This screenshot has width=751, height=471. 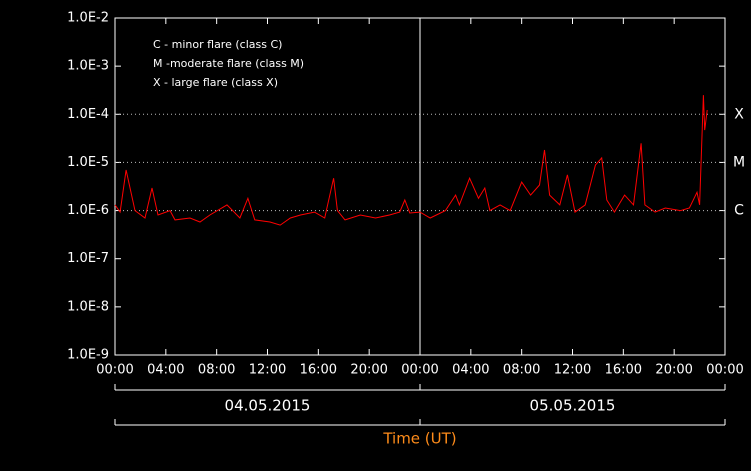 I want to click on legend-note: X - large flare (class X), so click(x=215, y=82).